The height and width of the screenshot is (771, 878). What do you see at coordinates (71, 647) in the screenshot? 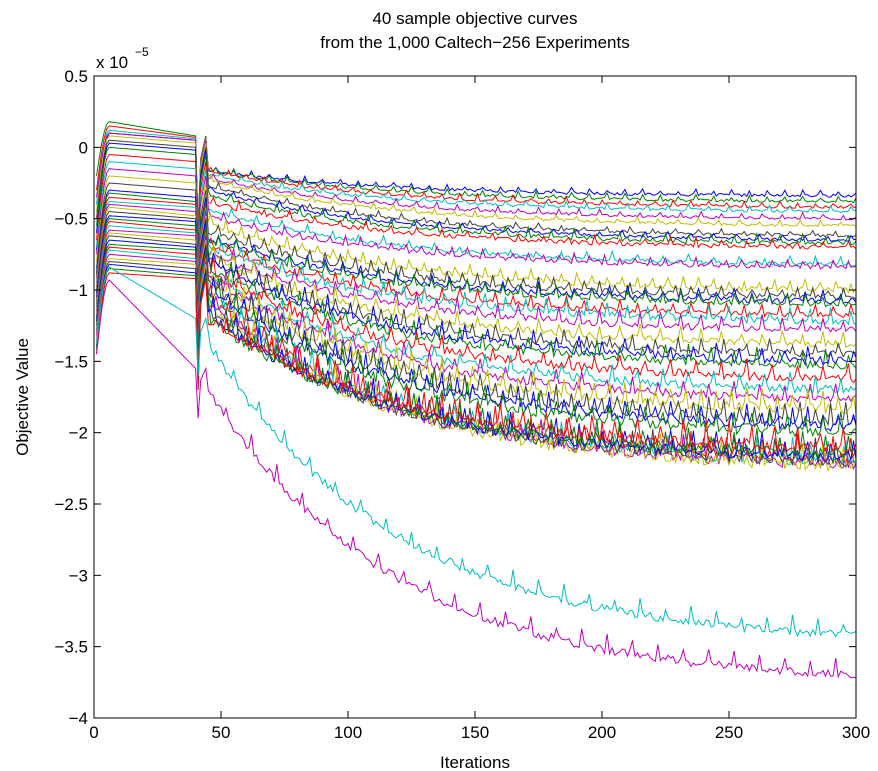
I see `y-tick-label: −3.5` at bounding box center [71, 647].